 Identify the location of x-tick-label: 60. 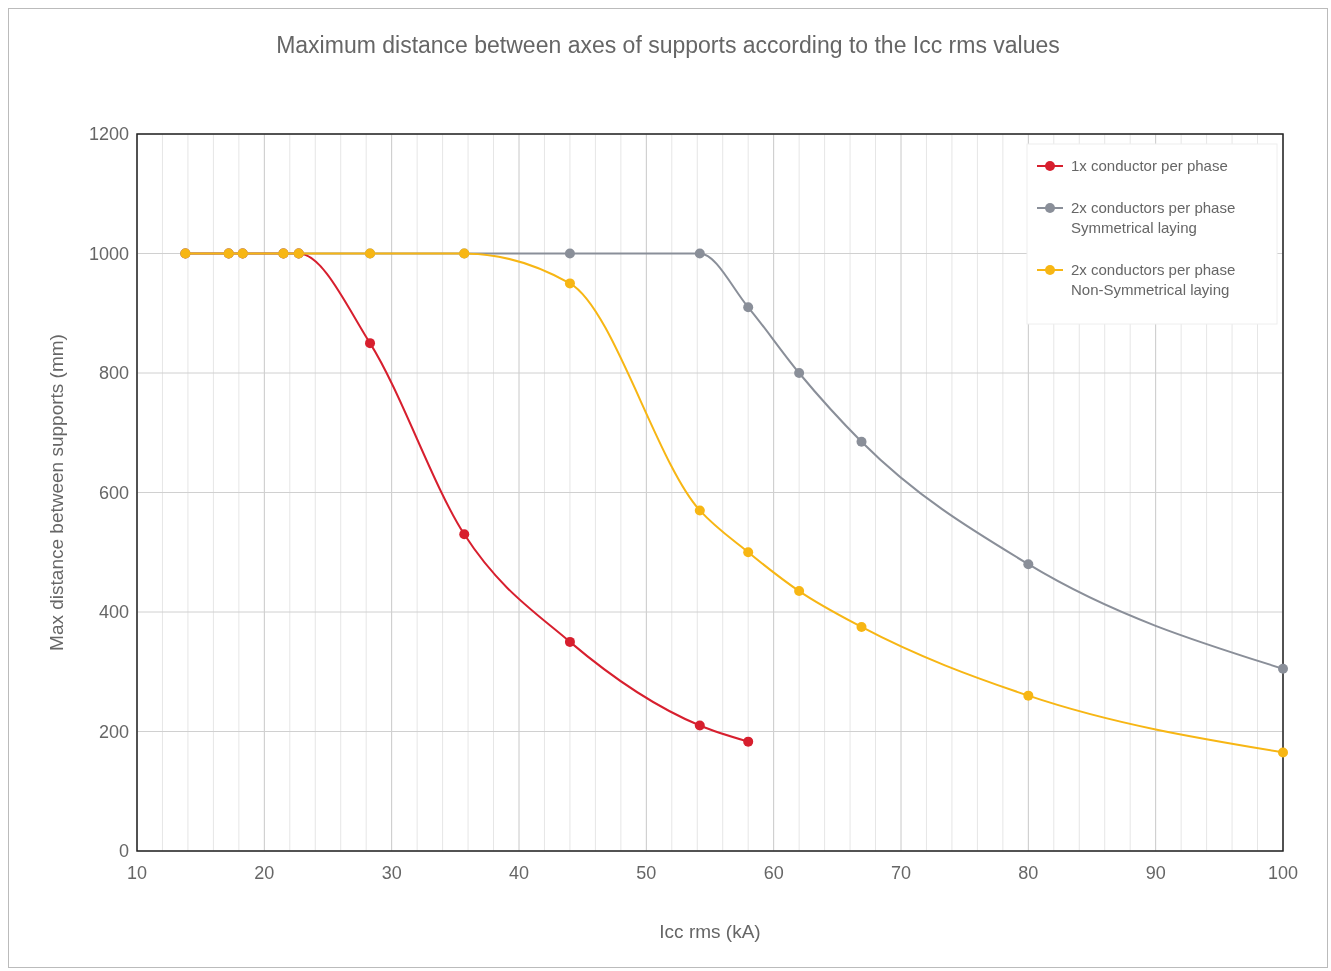
(773, 873).